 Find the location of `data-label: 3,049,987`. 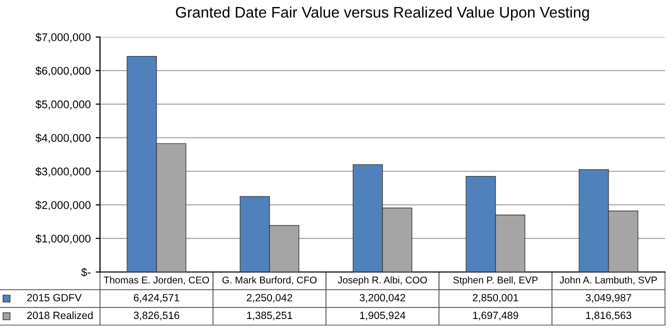

data-label: 3,049,987 is located at coordinates (609, 298).